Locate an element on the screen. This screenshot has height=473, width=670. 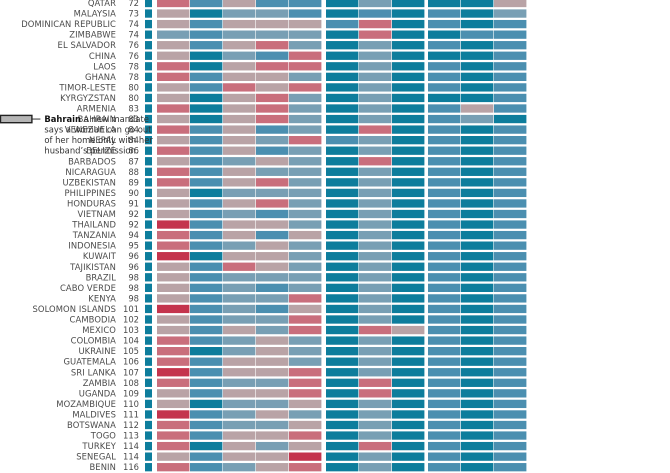
country-label: CABO VERDE is located at coordinates (88, 288).